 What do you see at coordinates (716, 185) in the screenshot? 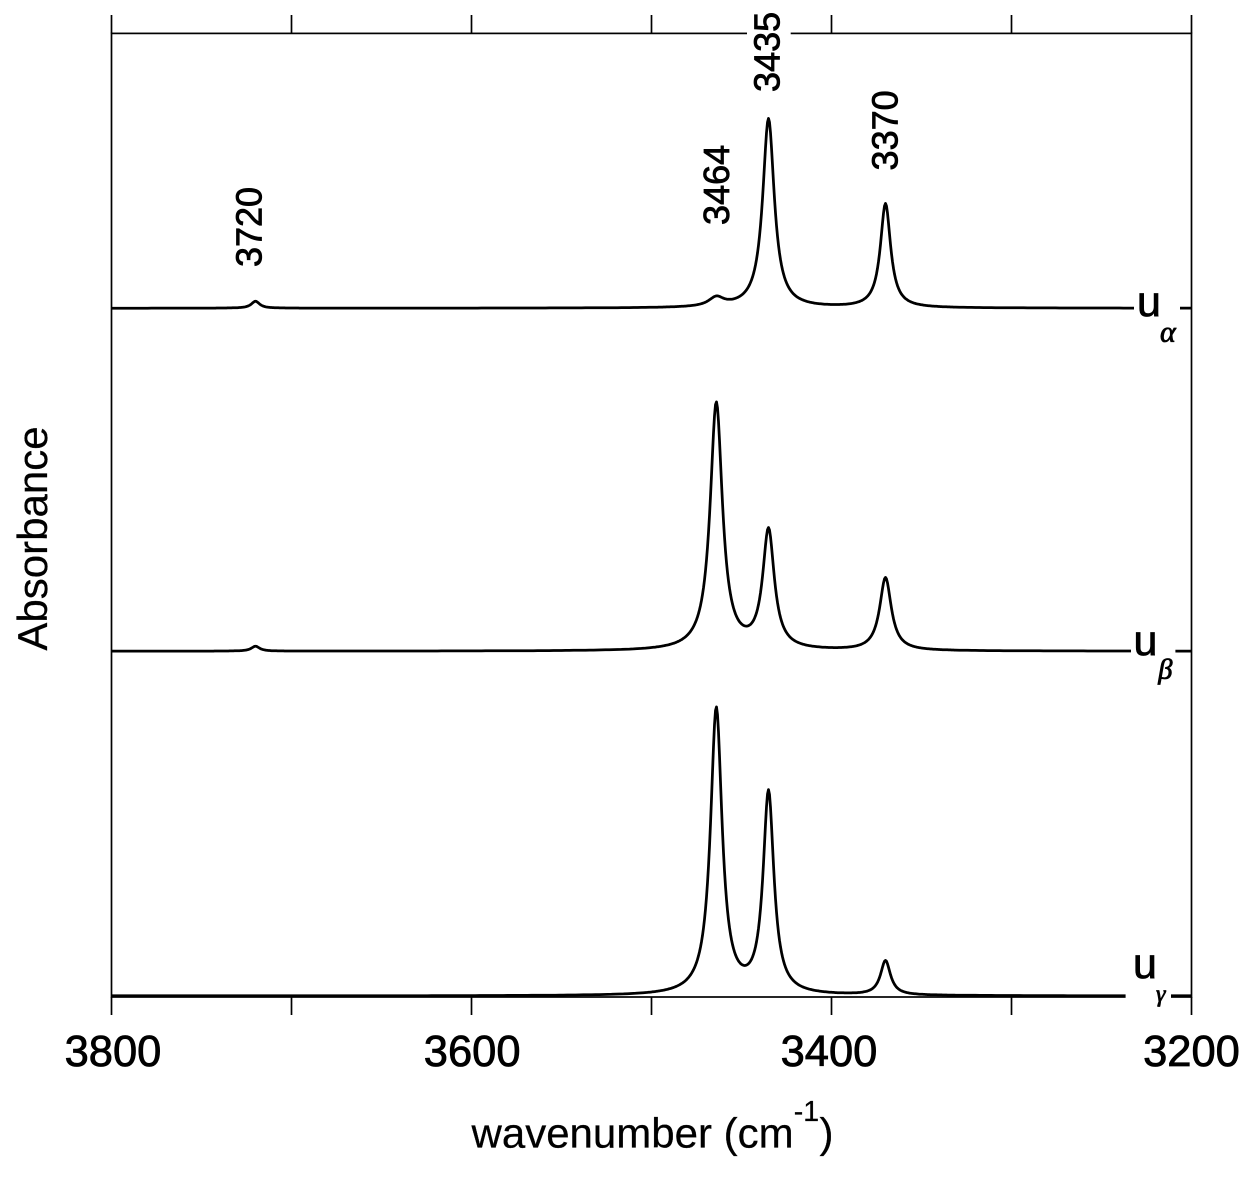
I see `svg-text: 3464` at bounding box center [716, 185].